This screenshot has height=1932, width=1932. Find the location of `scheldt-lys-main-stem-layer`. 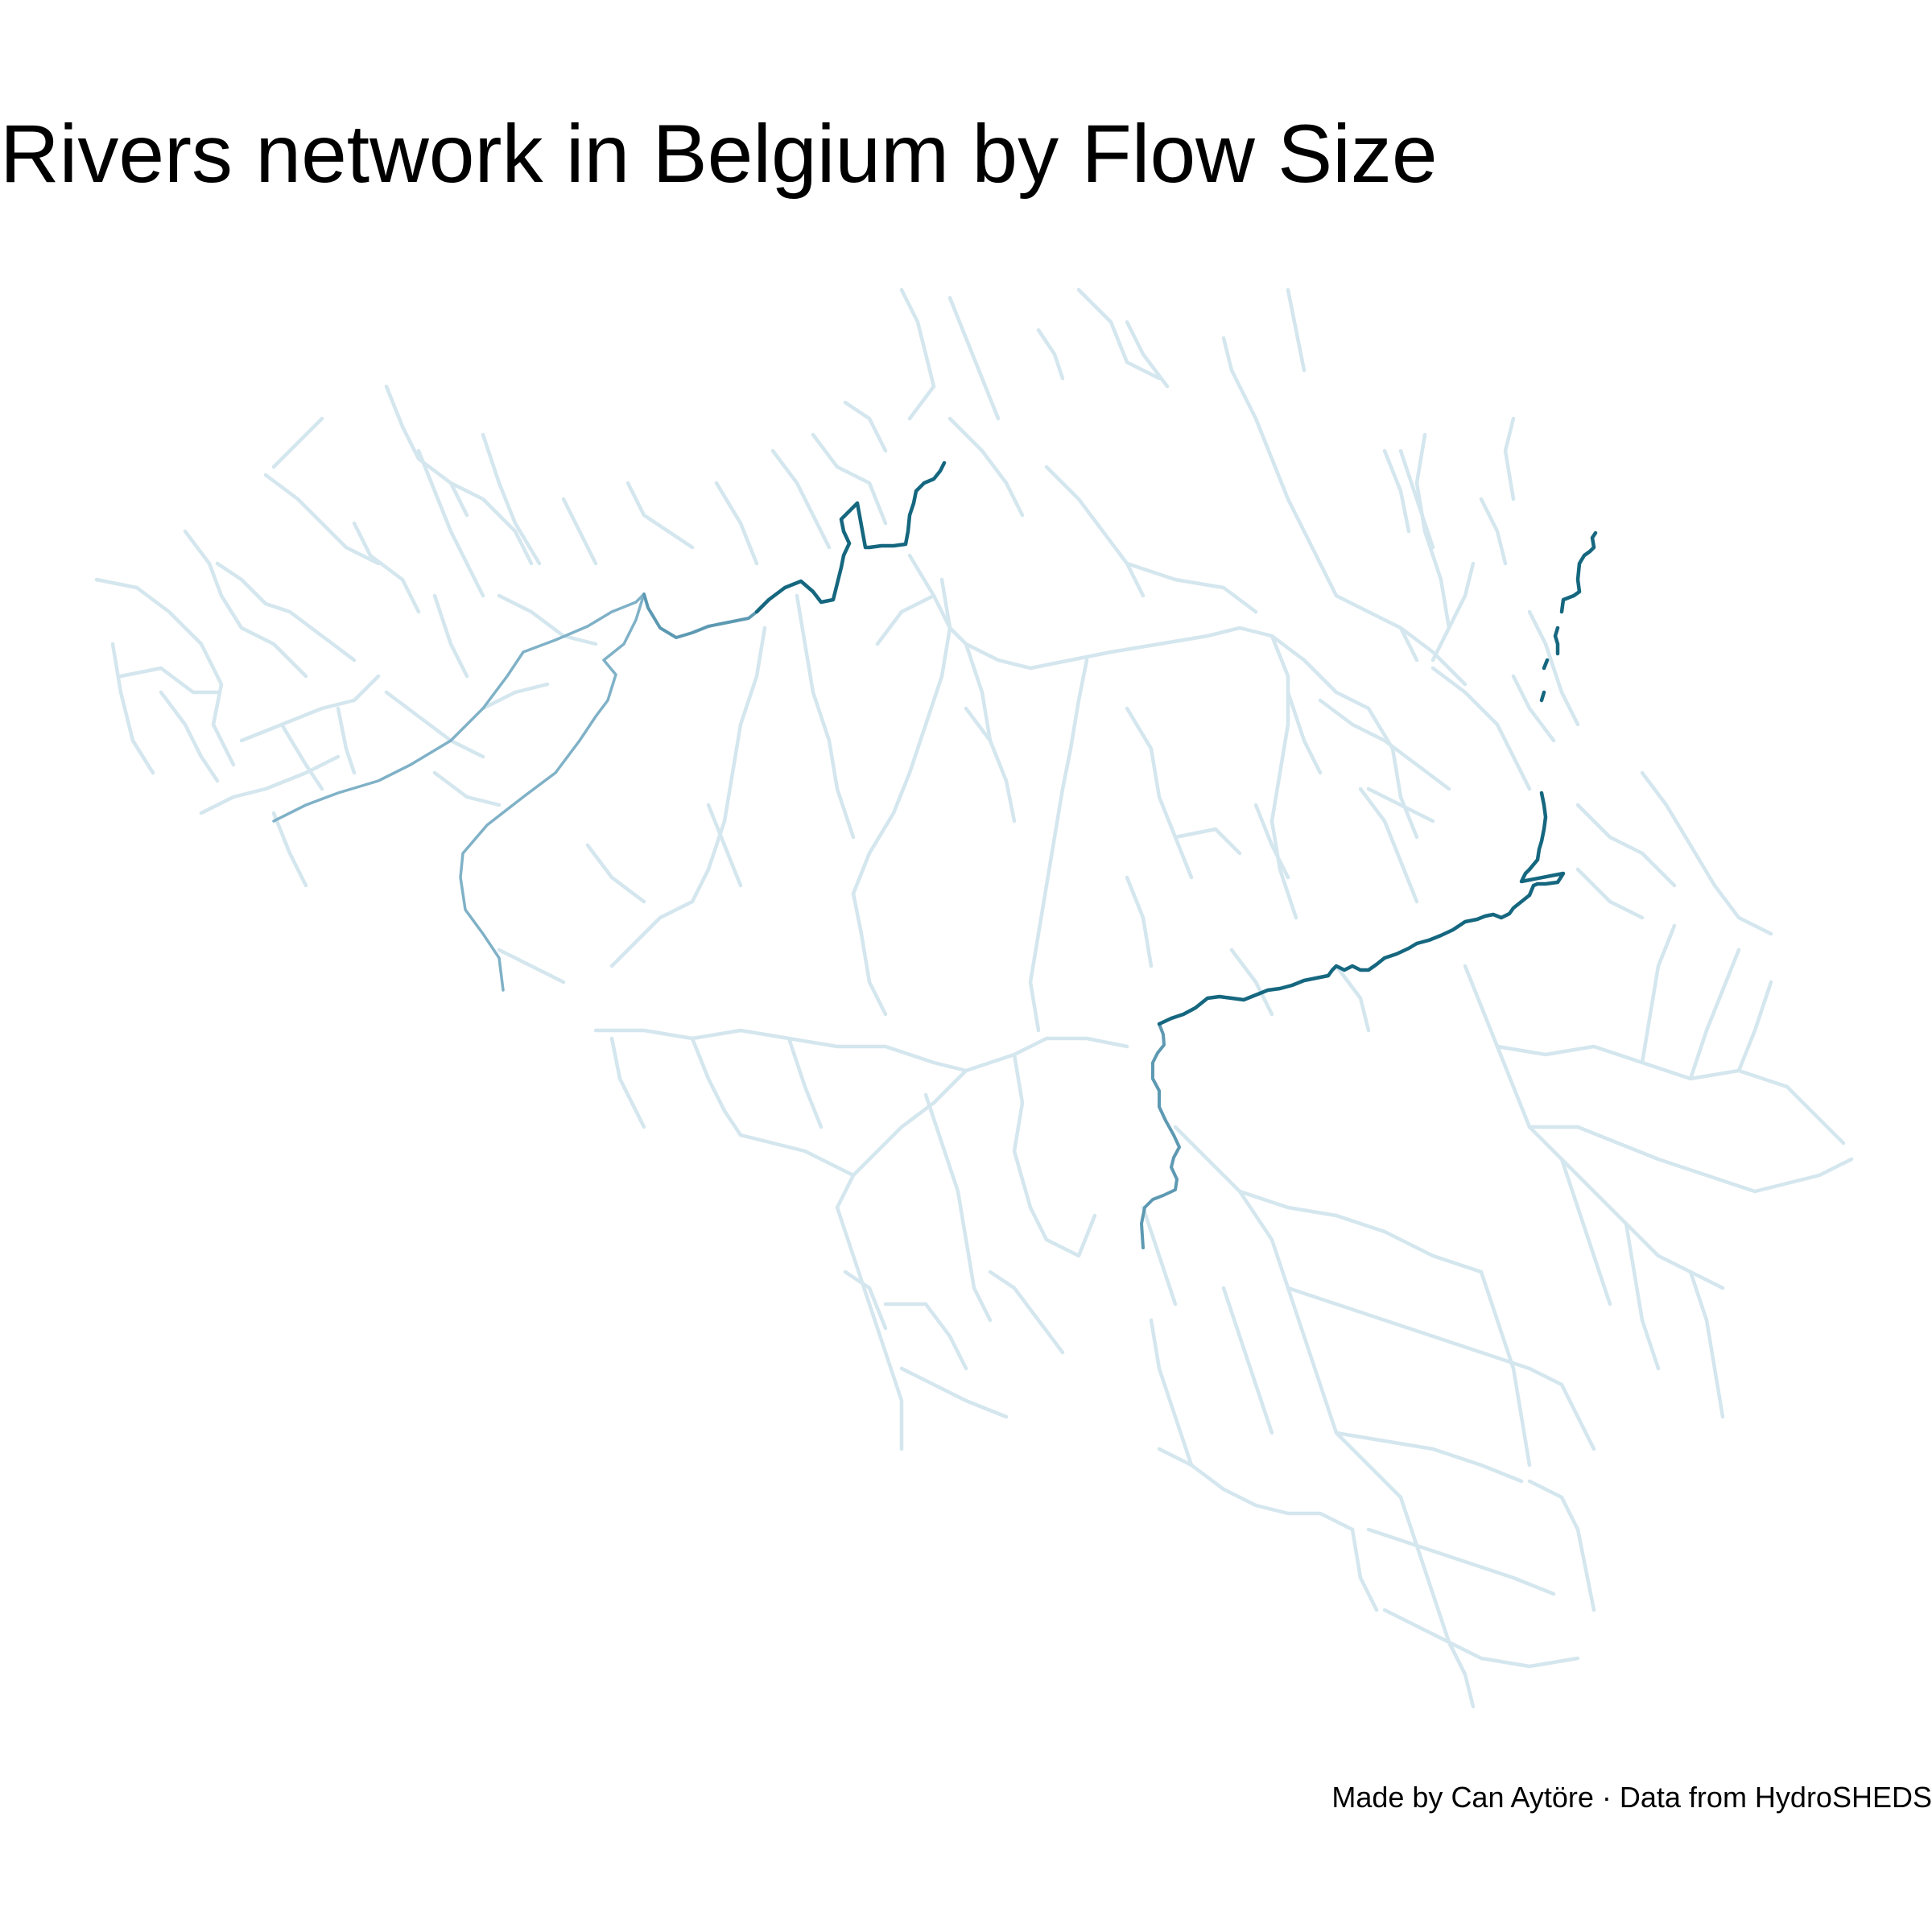

scheldt-lys-main-stem-layer is located at coordinates (459, 792).